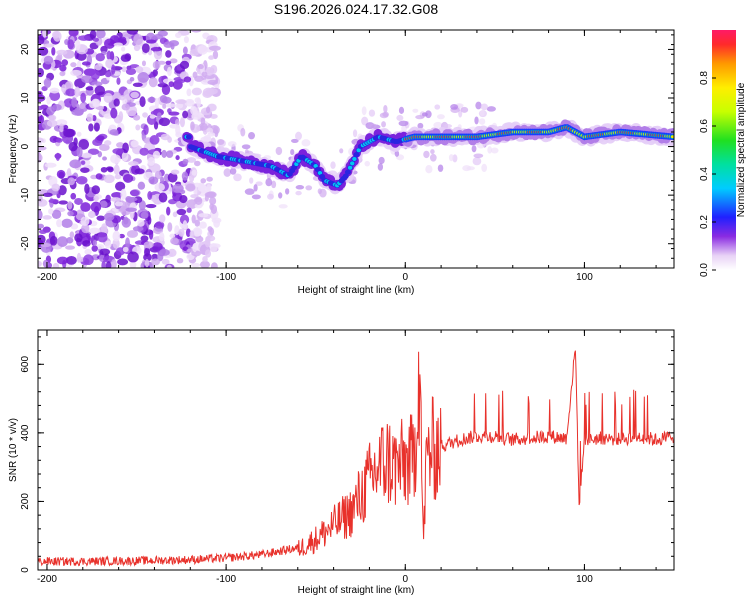 The width and height of the screenshot is (750, 600). I want to click on x-tick-label: 100, so click(584, 277).